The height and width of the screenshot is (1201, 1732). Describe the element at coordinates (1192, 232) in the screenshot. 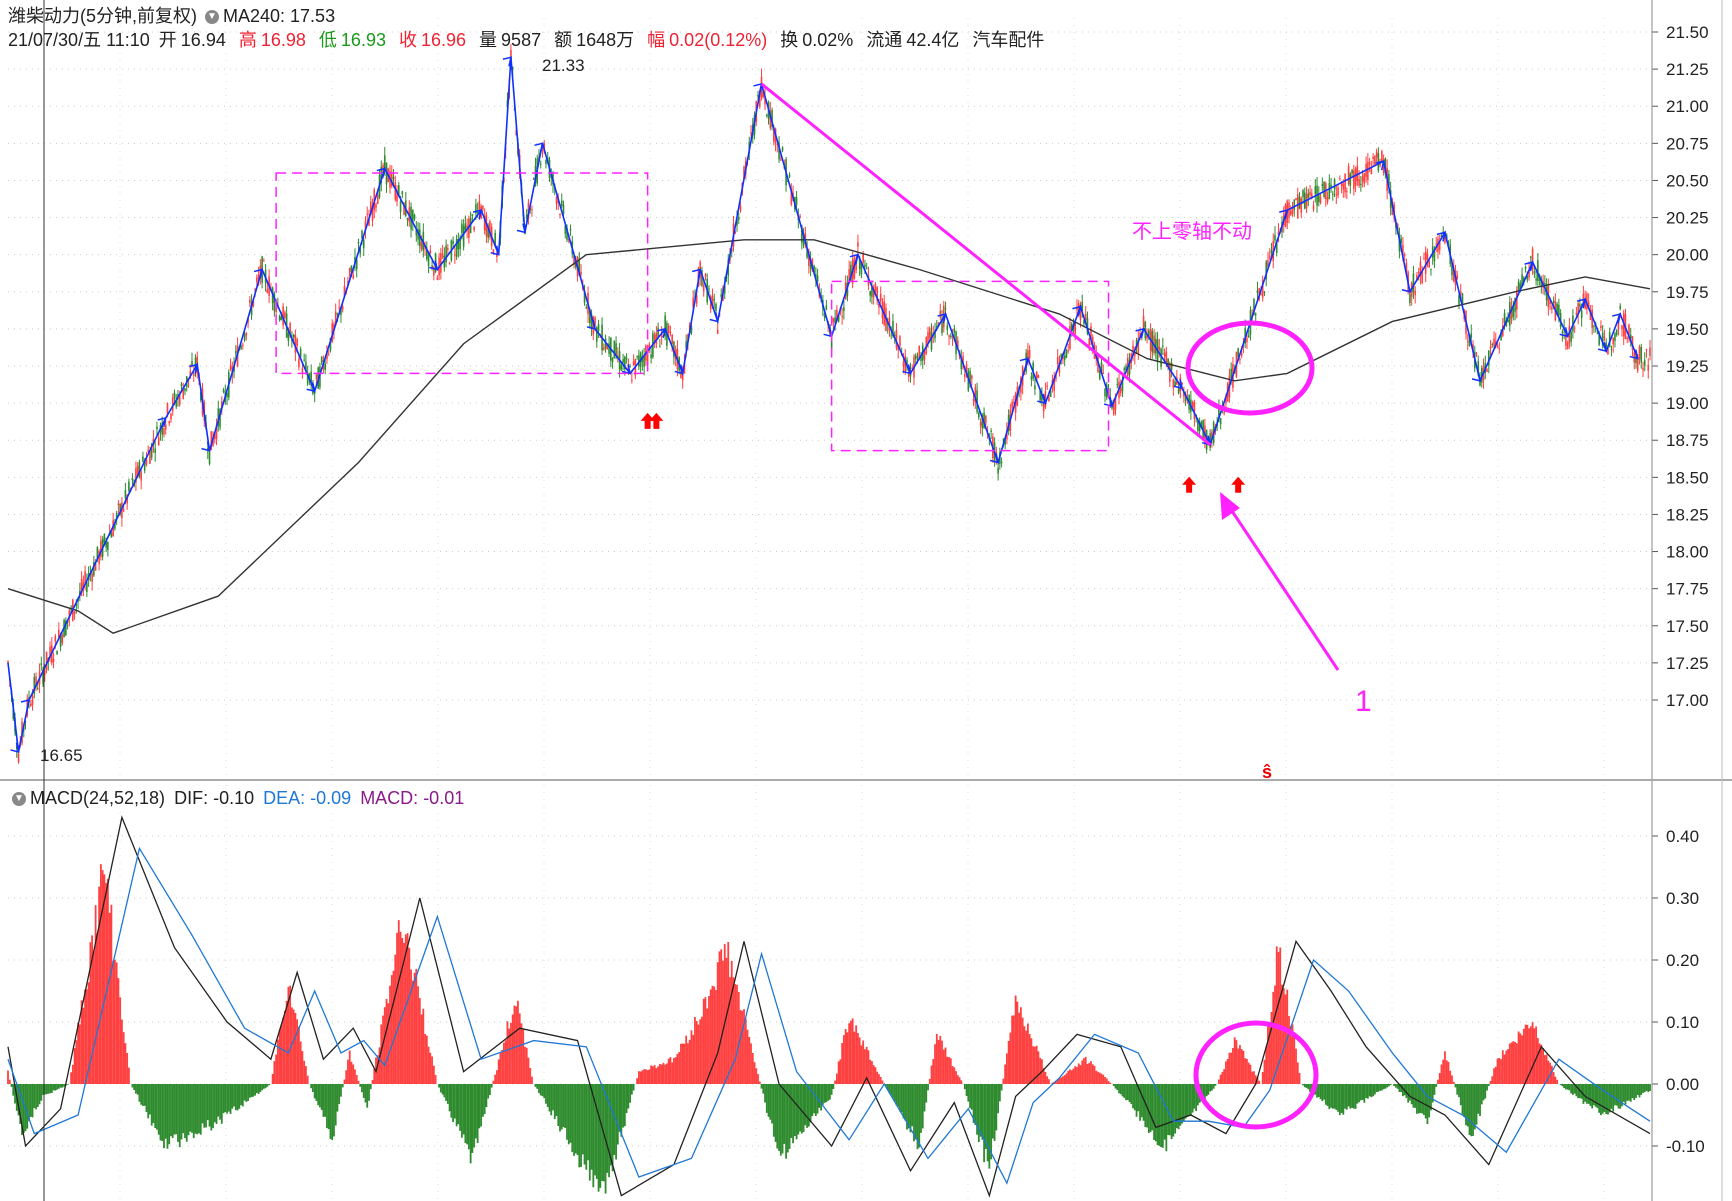

I see `zero-axis-note: 不上零轴不动` at that location.